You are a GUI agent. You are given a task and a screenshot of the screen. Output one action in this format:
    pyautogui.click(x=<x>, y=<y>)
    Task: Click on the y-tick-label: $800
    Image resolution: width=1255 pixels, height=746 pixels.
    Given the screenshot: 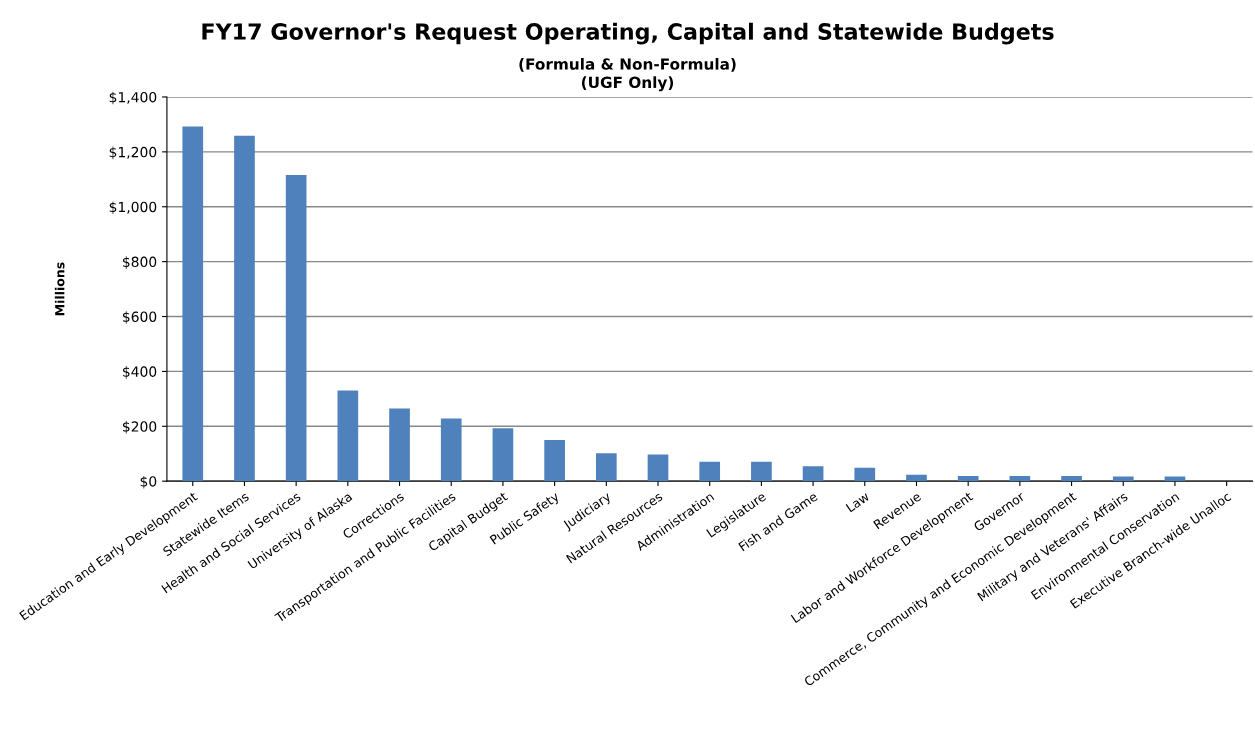 What is the action you would take?
    pyautogui.click(x=140, y=262)
    